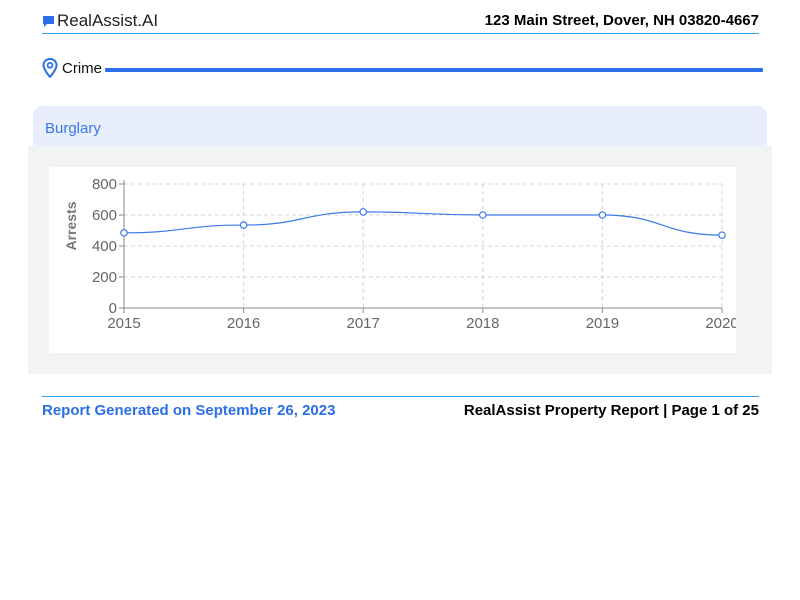  I want to click on y-tick-label: 0, so click(113, 308).